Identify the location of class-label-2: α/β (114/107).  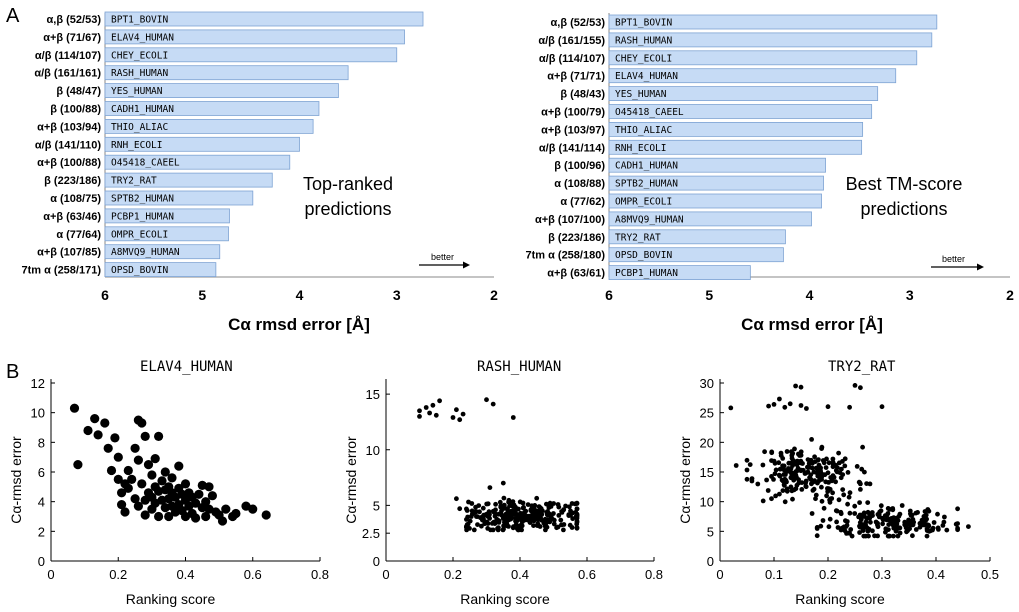
(68, 56).